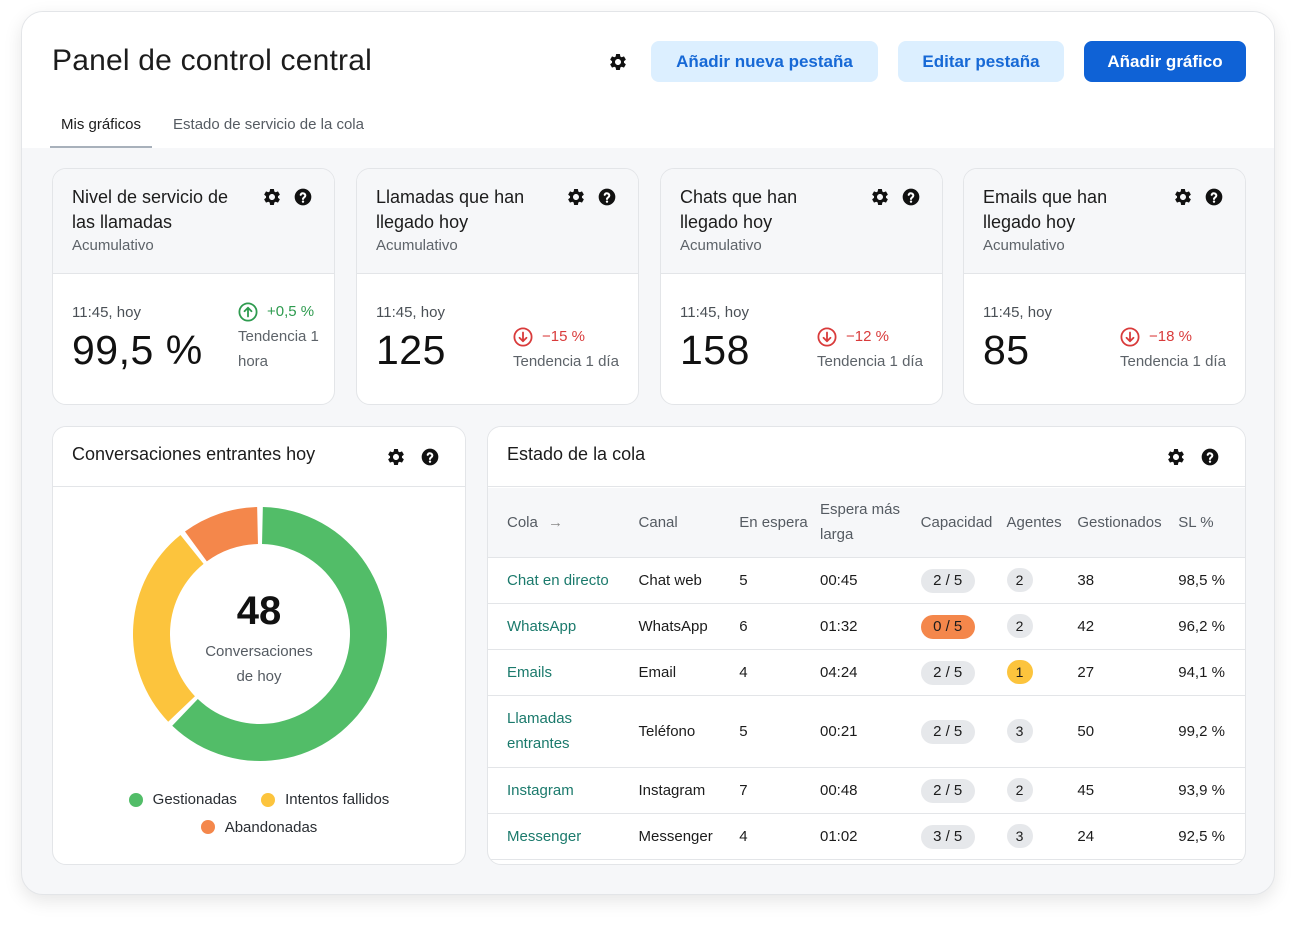 The width and height of the screenshot is (1296, 927). I want to click on capacity-cell: 3 / 5, so click(963, 836).